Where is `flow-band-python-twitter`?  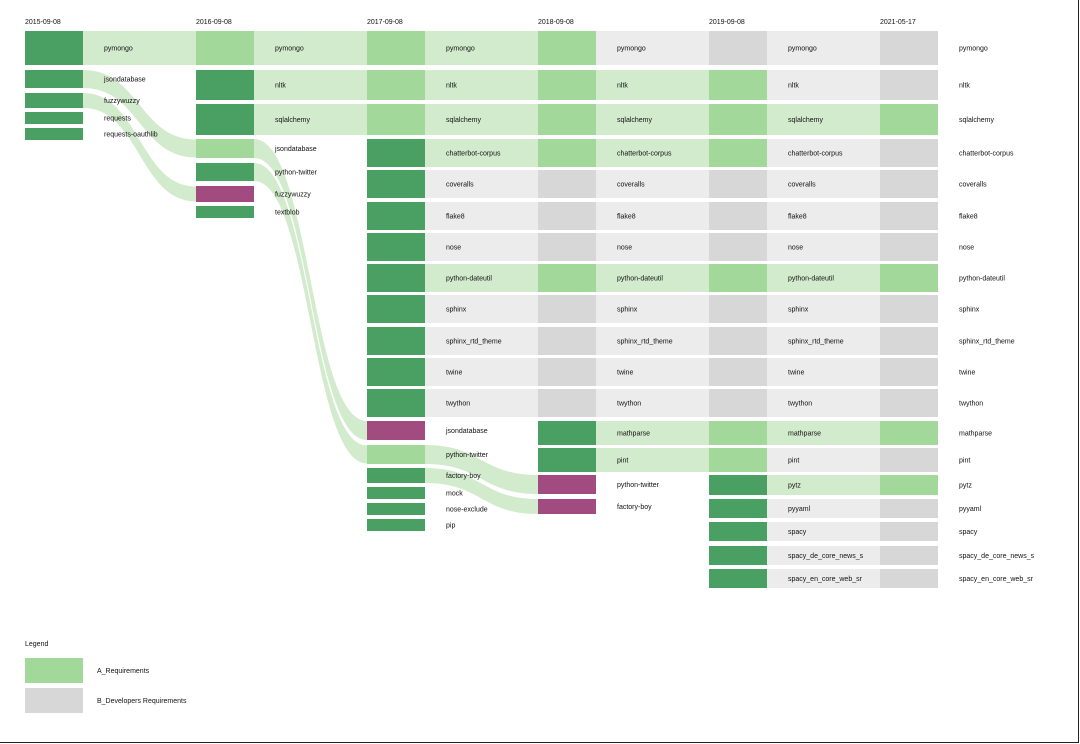
flow-band-python-twitter is located at coordinates (310, 313).